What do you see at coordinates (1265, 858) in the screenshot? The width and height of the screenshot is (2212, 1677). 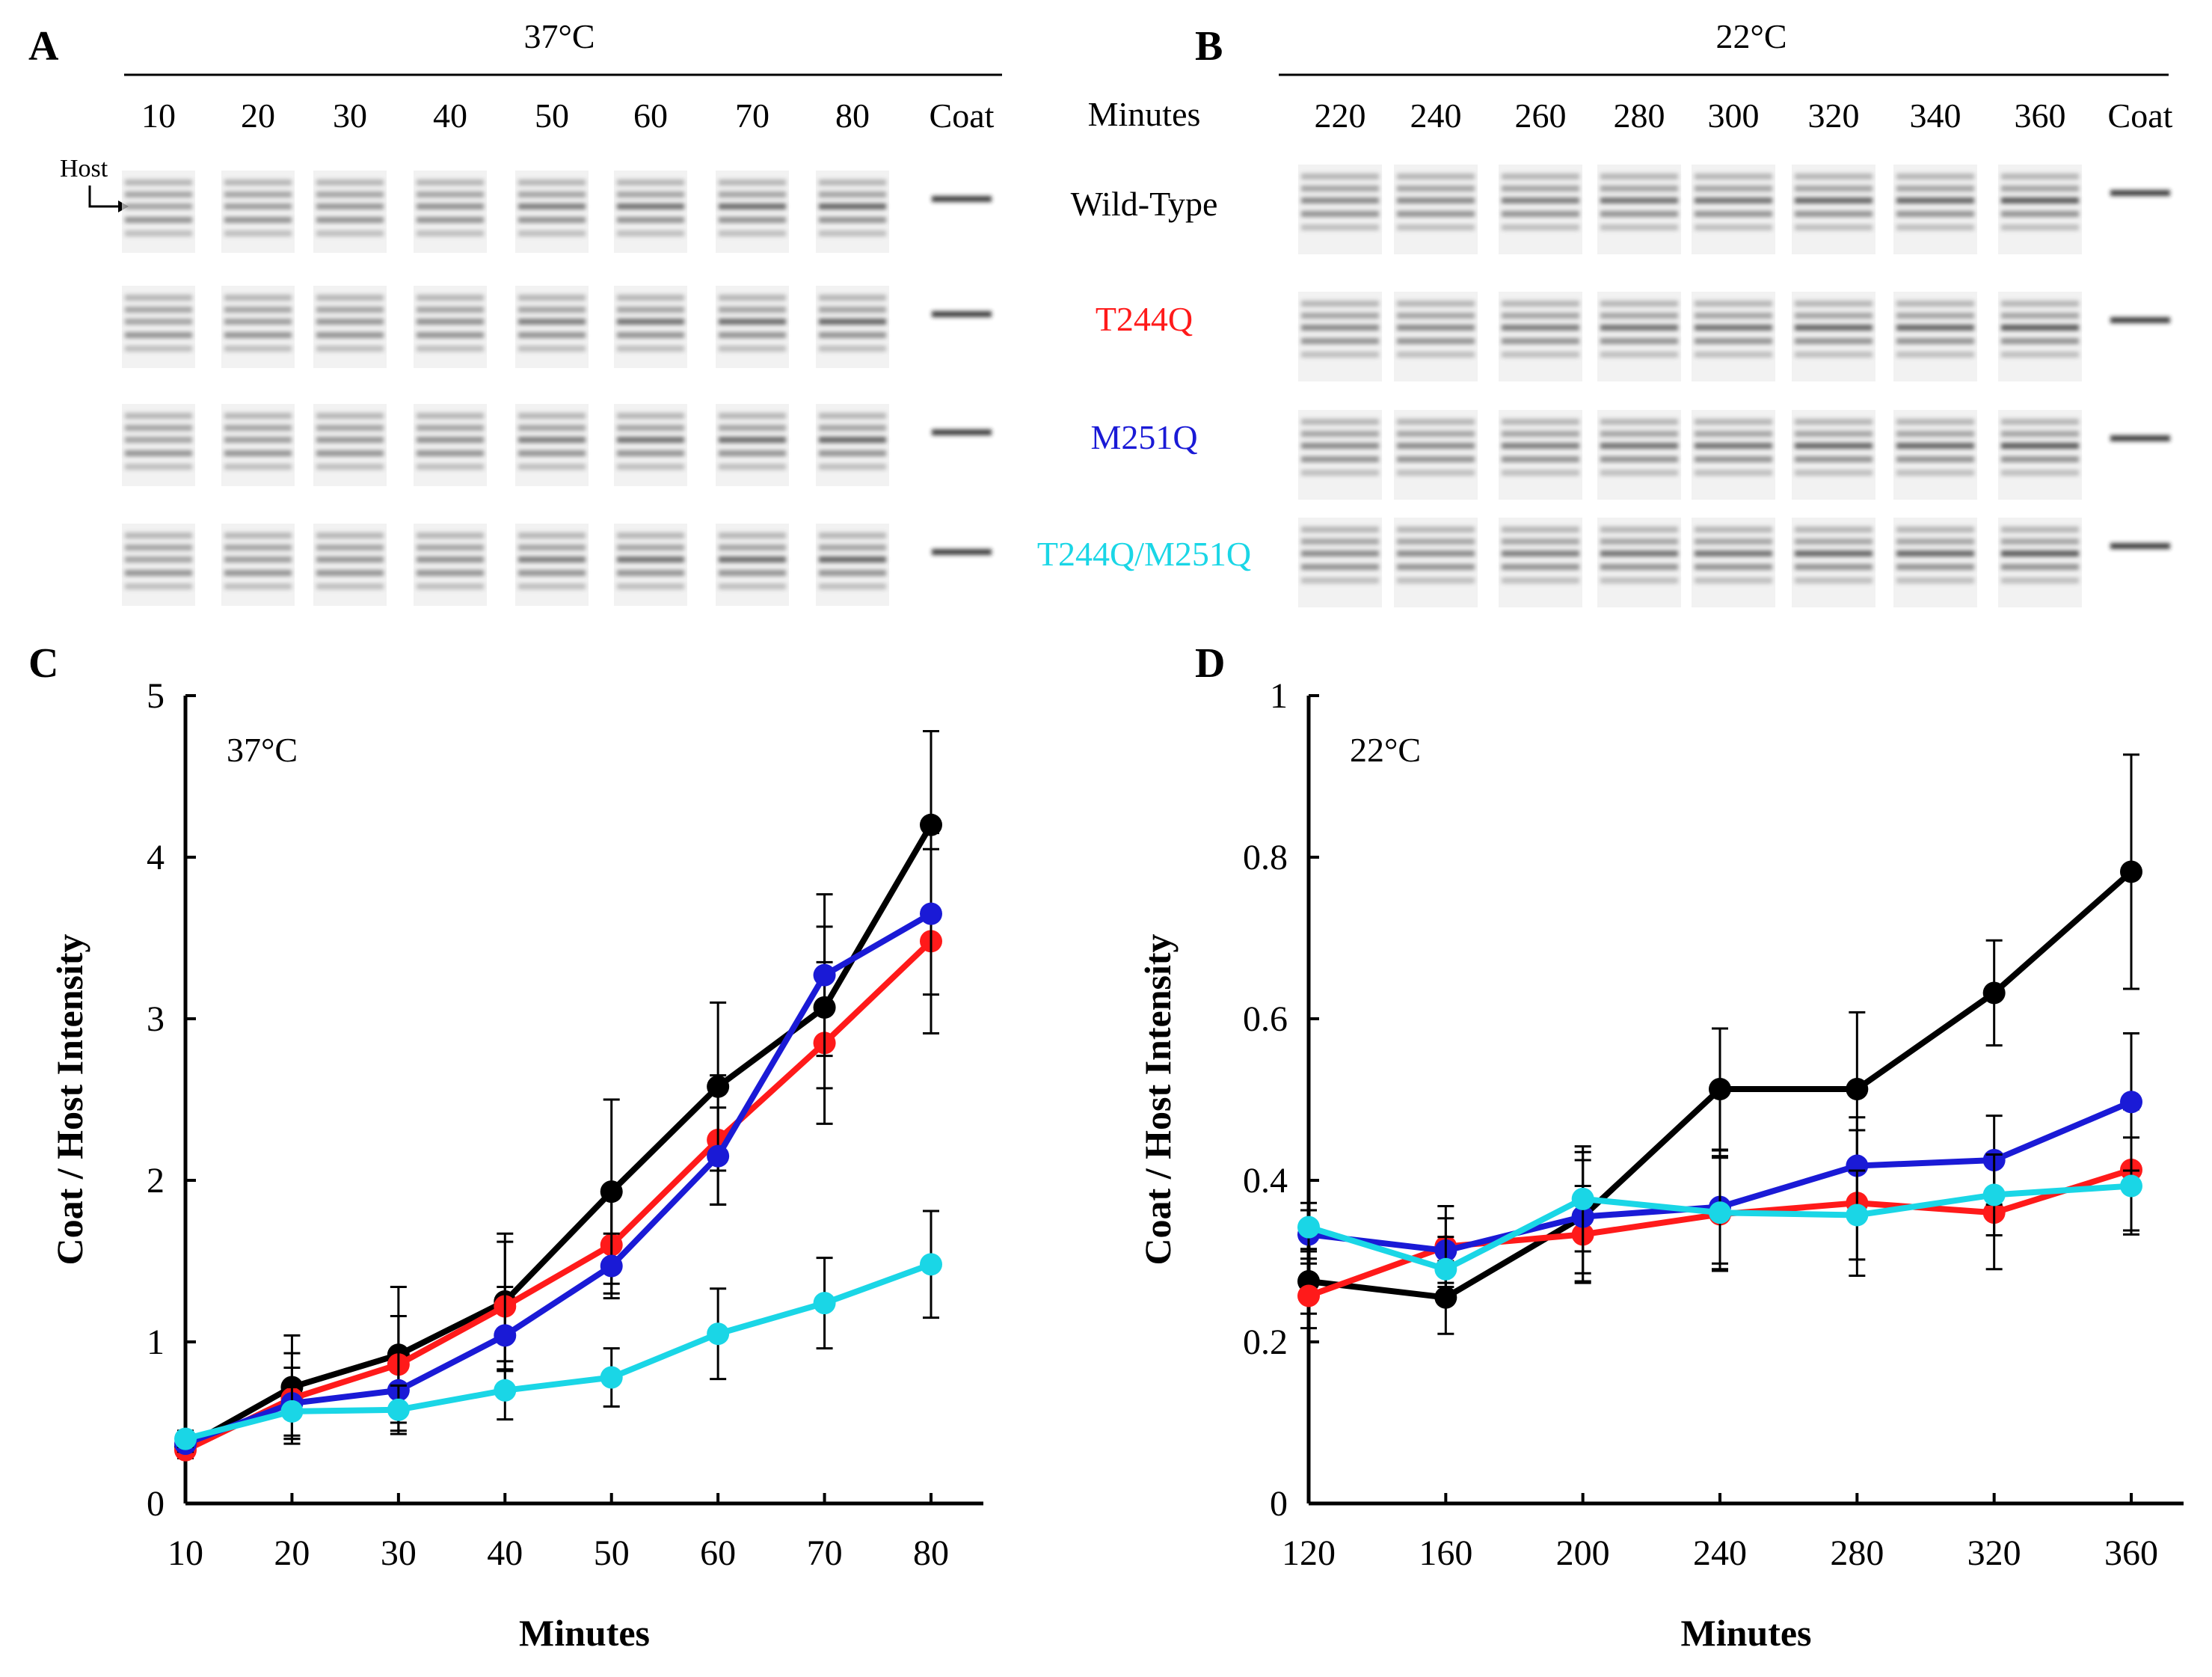 I see `y-tick-label: 0.8` at bounding box center [1265, 858].